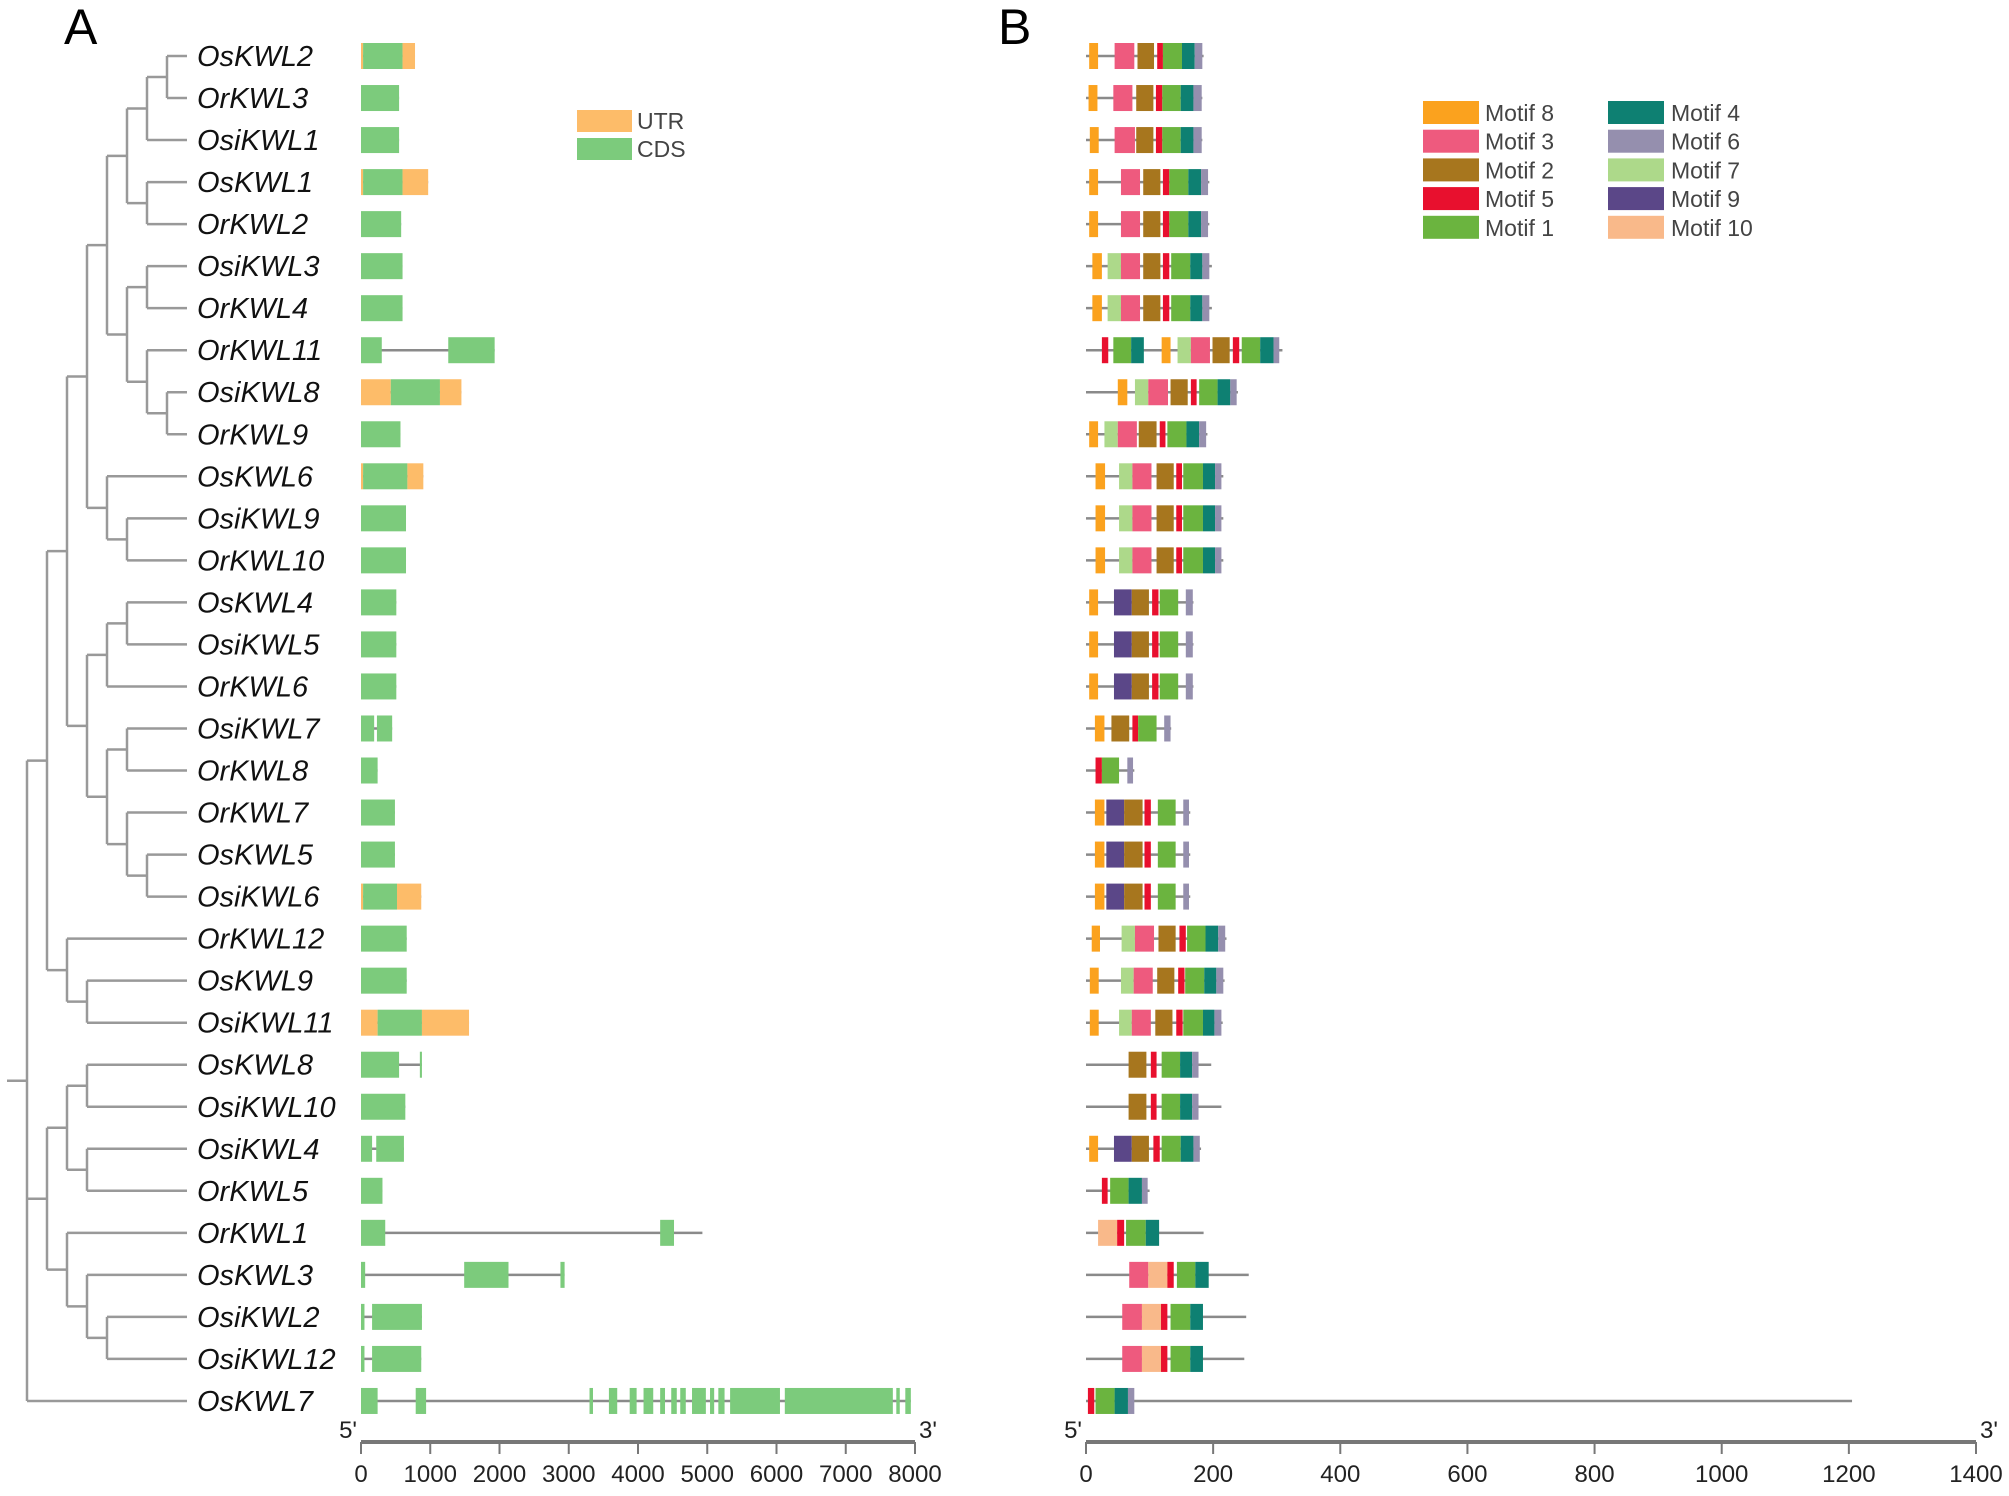 The height and width of the screenshot is (1496, 2009). I want to click on gene-label: OrKWL4, so click(252, 309).